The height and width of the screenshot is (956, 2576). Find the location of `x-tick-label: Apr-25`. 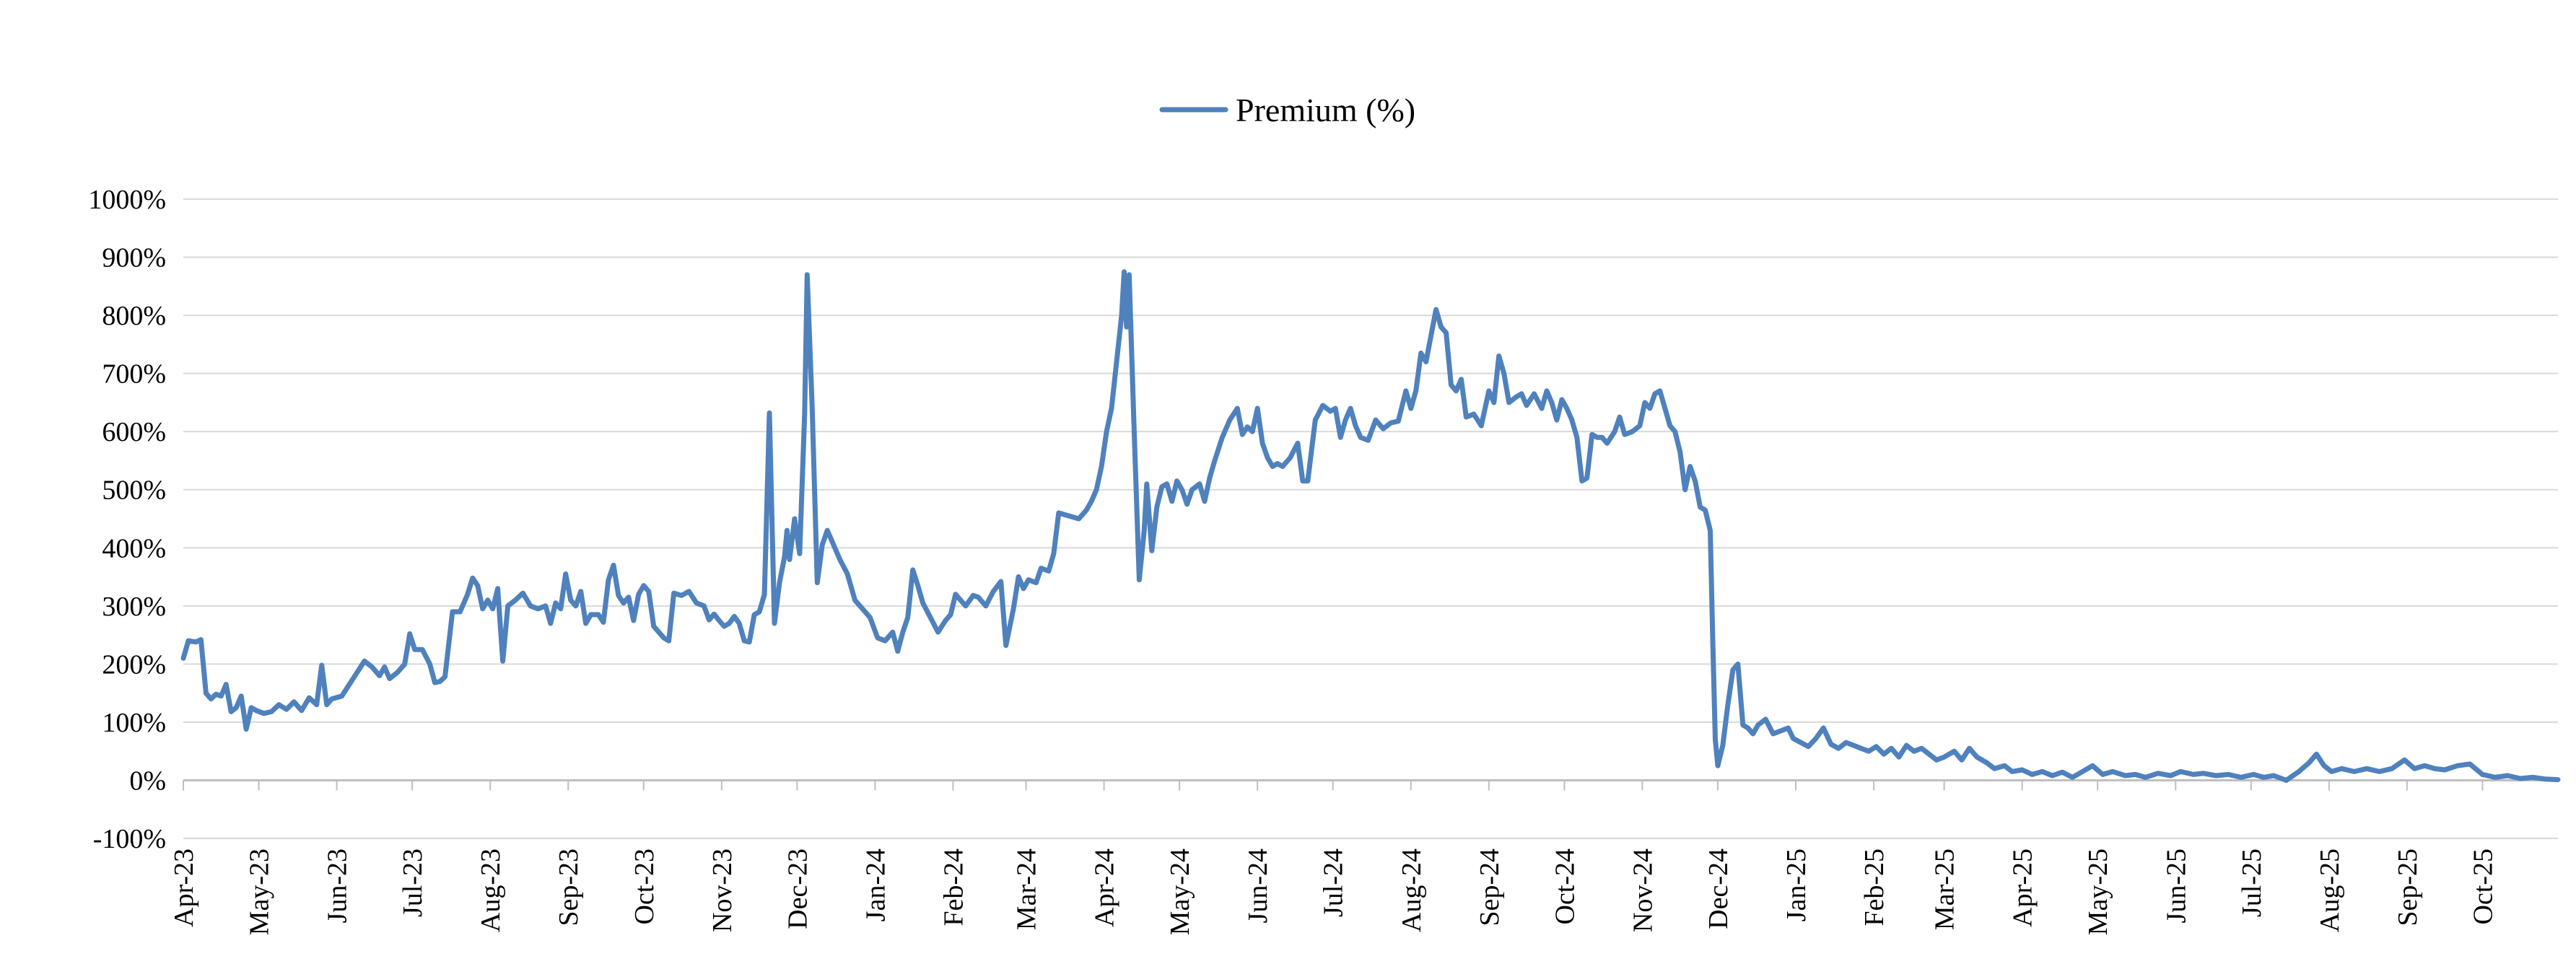

x-tick-label: Apr-25 is located at coordinates (2023, 888).